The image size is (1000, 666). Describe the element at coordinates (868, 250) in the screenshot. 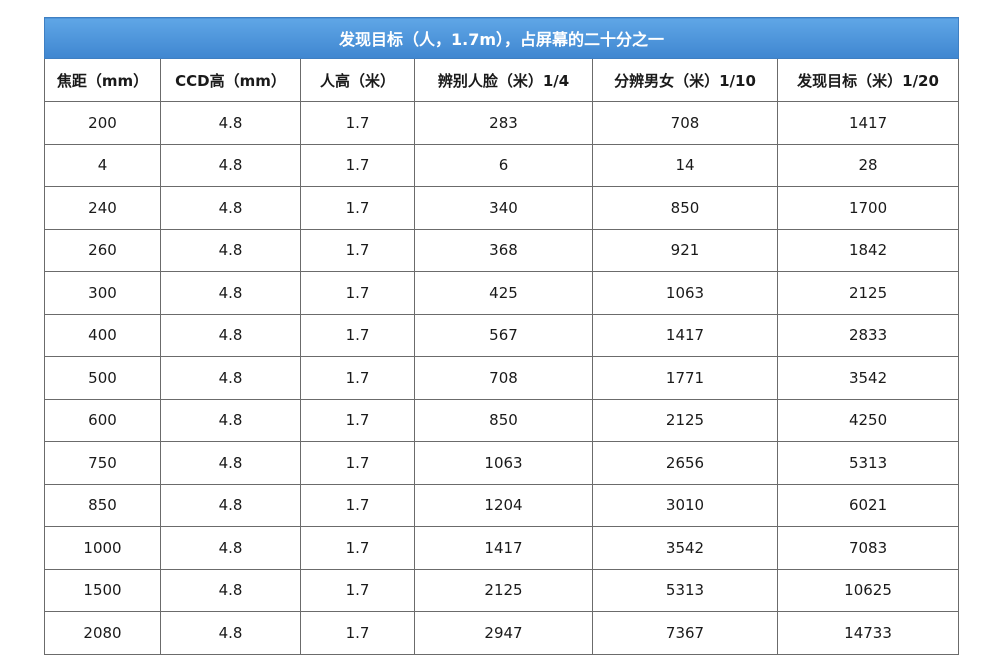

I see `table-cell: 1842` at that location.